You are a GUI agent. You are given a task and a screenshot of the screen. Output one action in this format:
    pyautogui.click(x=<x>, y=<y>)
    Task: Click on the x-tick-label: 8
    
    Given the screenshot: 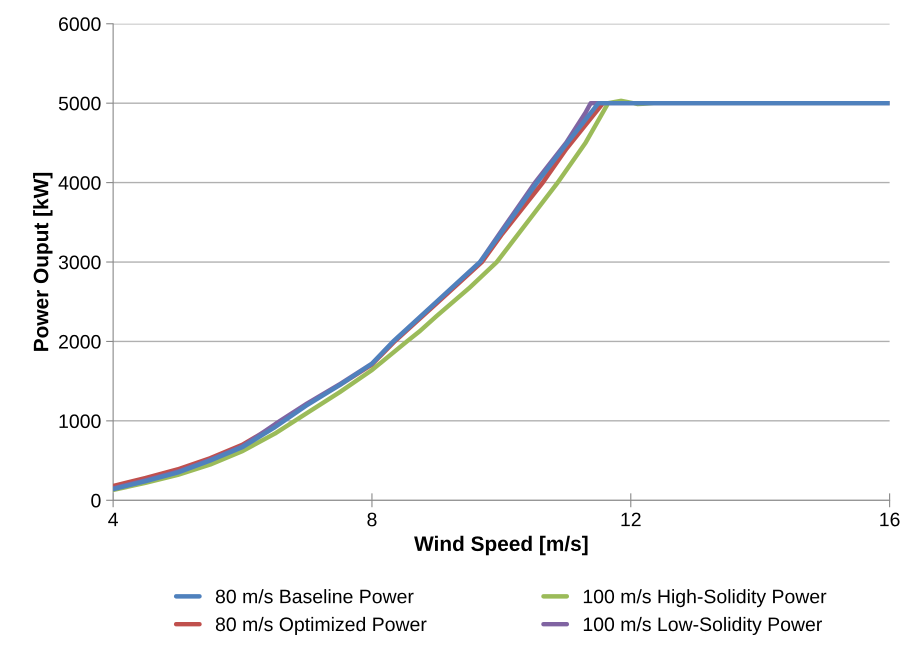 What is the action you would take?
    pyautogui.click(x=372, y=519)
    